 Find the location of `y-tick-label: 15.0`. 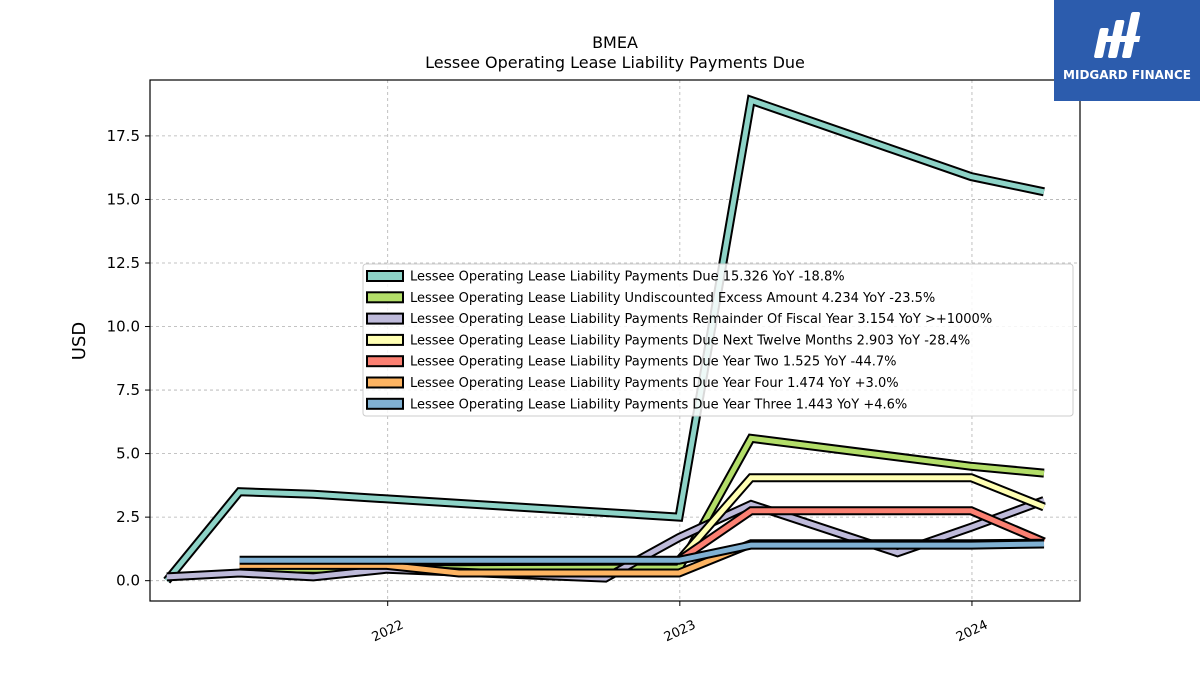

y-tick-label: 15.0 is located at coordinates (123, 199).